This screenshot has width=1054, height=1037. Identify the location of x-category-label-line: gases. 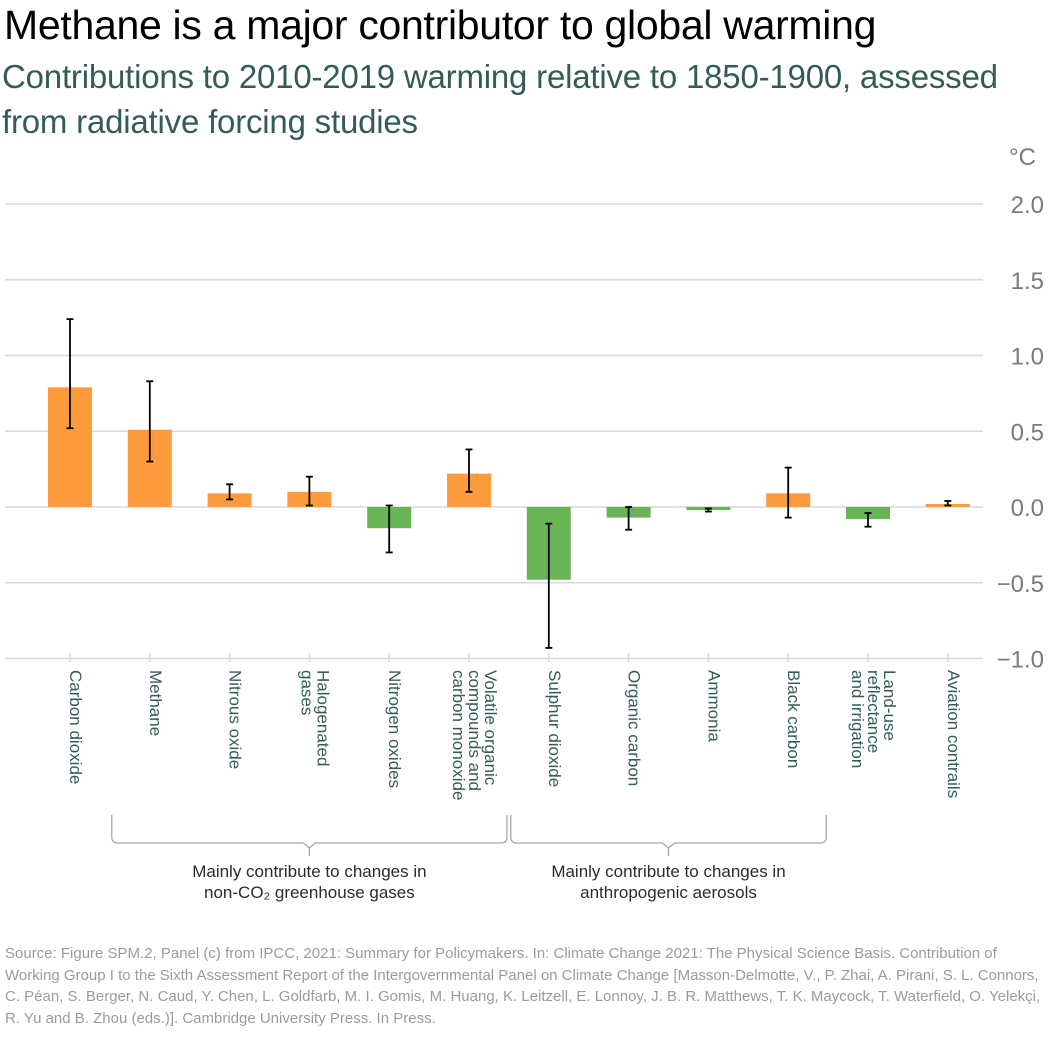
(306, 692).